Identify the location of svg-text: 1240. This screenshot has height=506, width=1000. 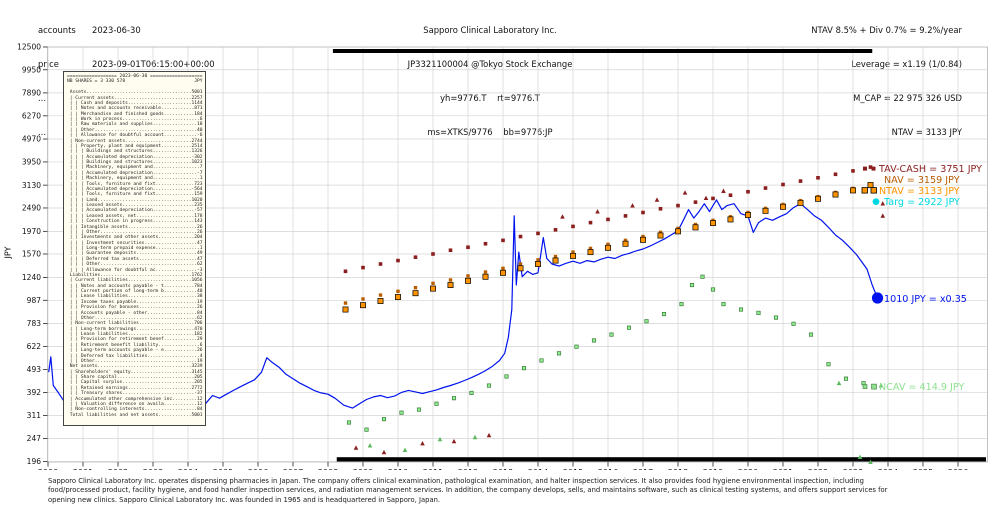
(31, 277).